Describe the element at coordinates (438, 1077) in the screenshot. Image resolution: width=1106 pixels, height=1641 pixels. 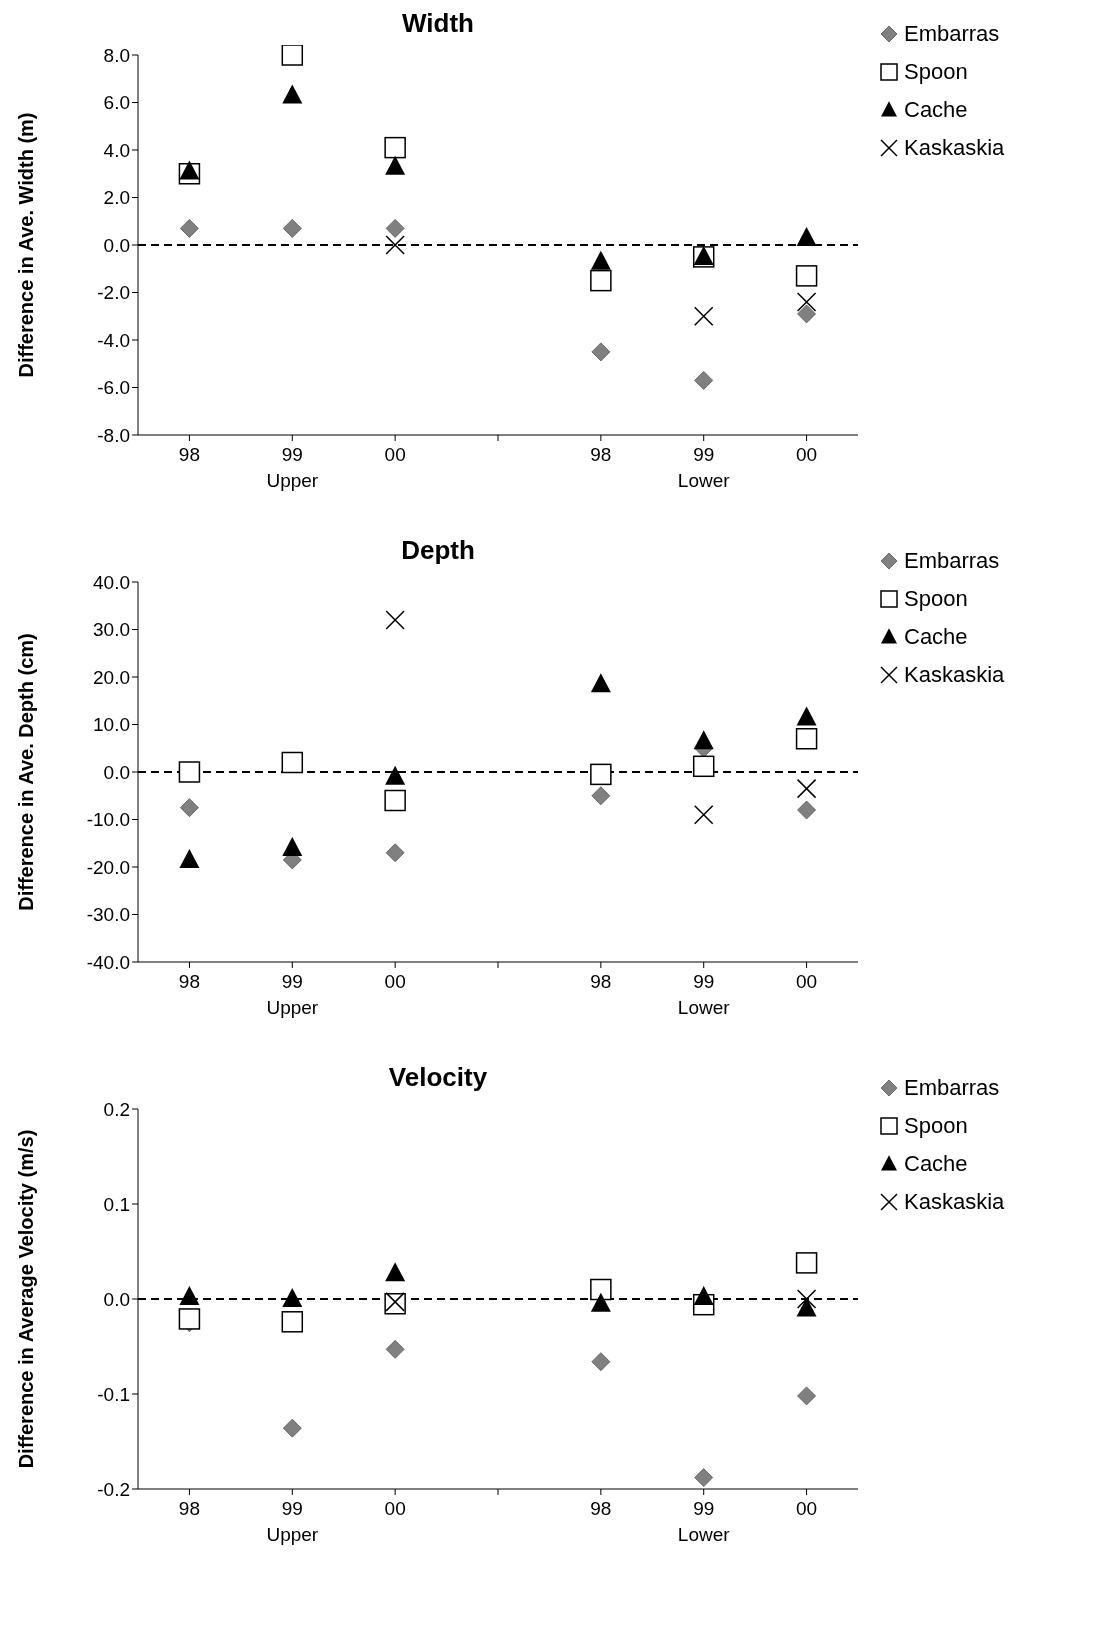
I see `chart-title: Velocity` at that location.